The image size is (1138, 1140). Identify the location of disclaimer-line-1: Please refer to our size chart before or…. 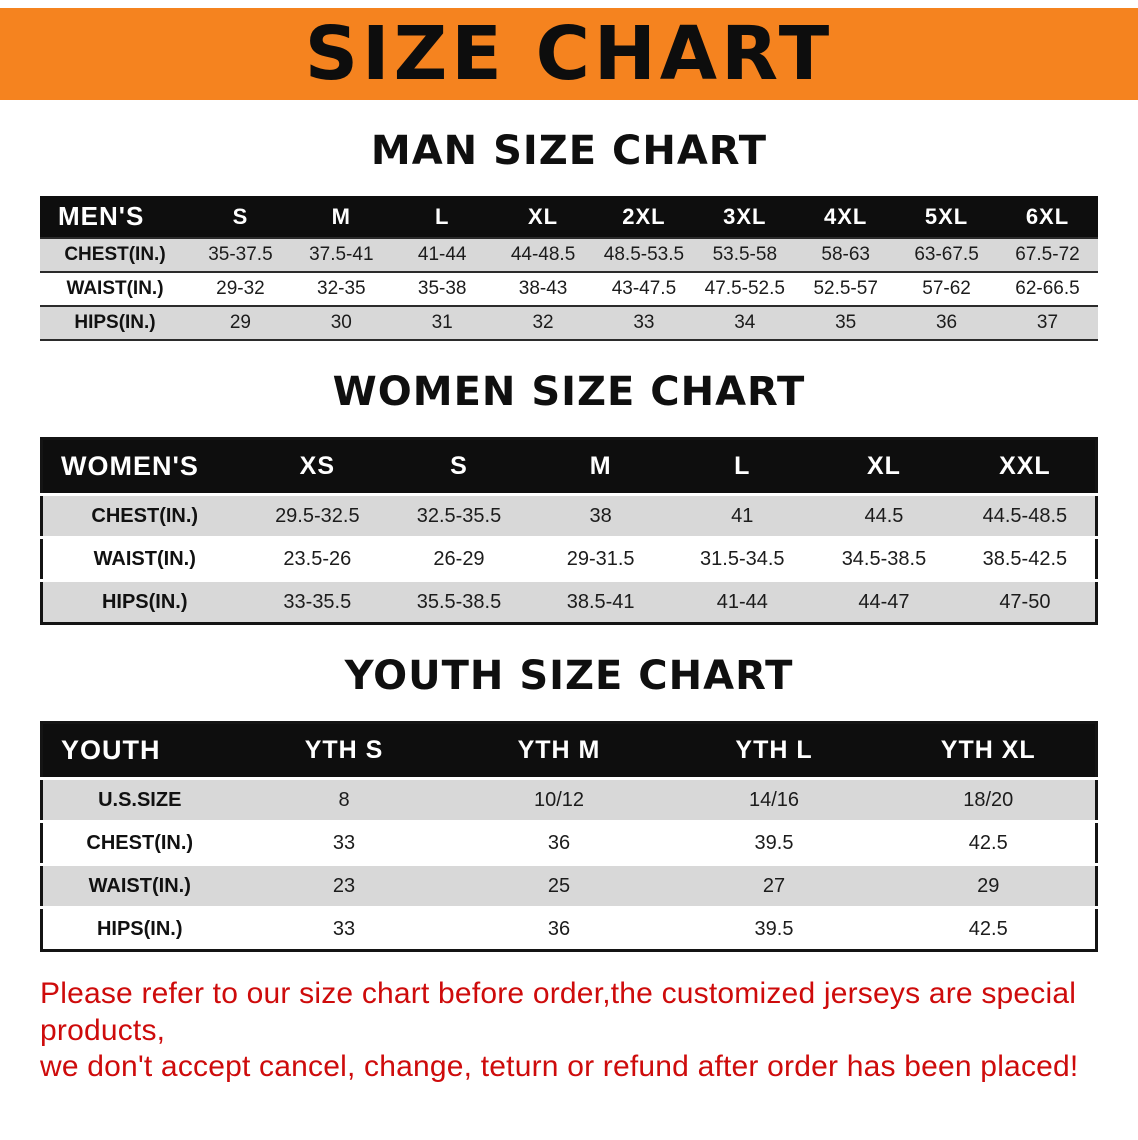
(558, 1012).